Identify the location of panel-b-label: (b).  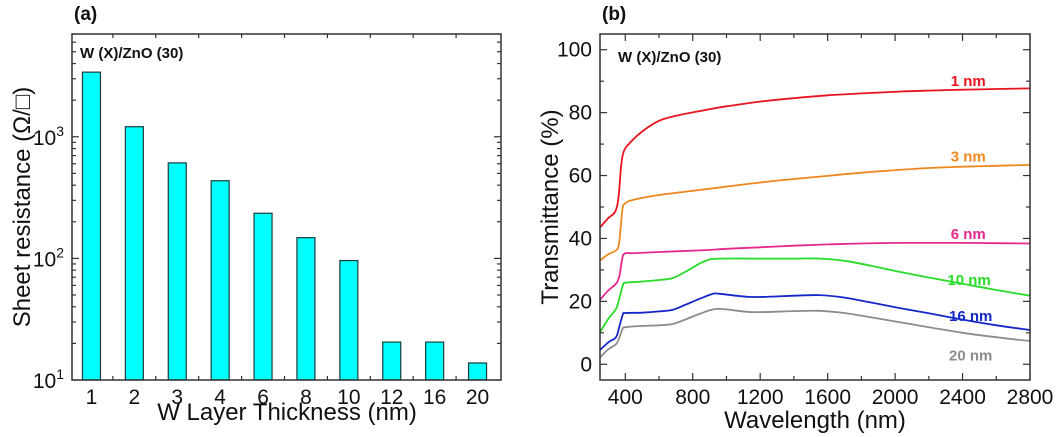
(614, 14).